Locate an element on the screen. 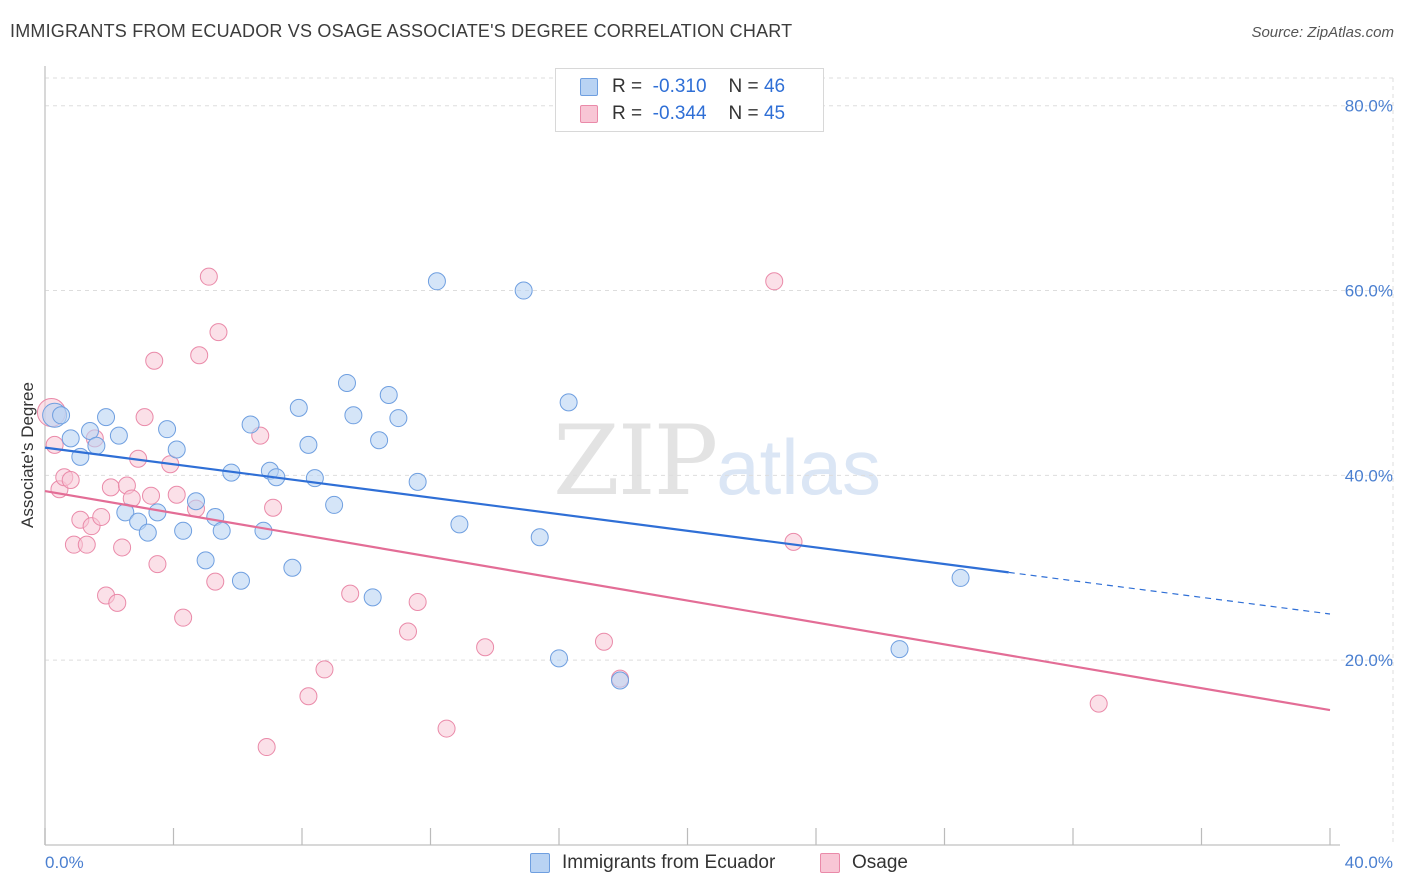 Image resolution: width=1406 pixels, height=892 pixels. legend-n-label: N = is located at coordinates (743, 86).